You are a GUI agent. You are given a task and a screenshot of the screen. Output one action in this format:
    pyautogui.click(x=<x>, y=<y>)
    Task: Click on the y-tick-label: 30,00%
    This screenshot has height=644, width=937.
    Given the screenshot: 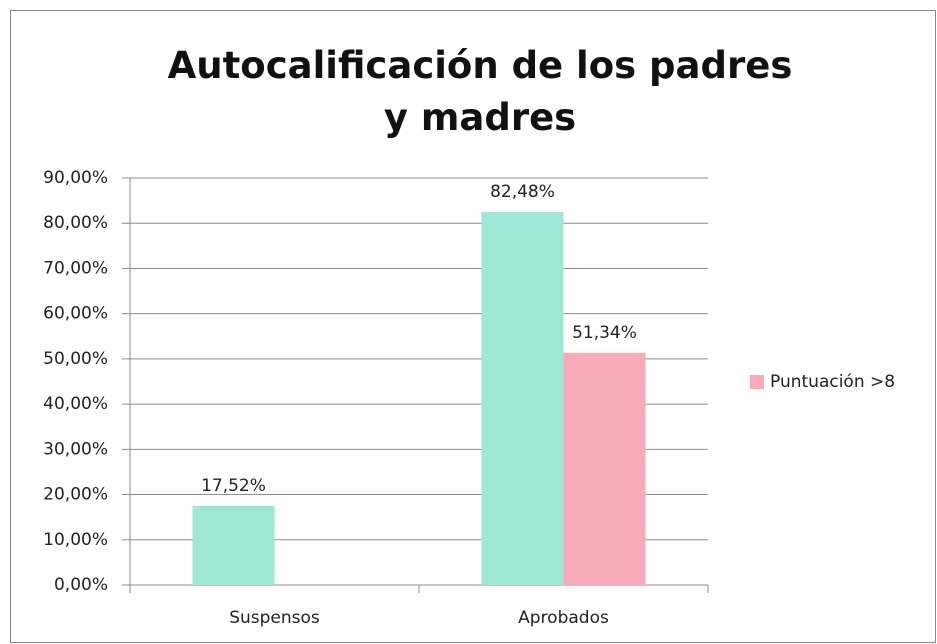 What is the action you would take?
    pyautogui.click(x=75, y=449)
    